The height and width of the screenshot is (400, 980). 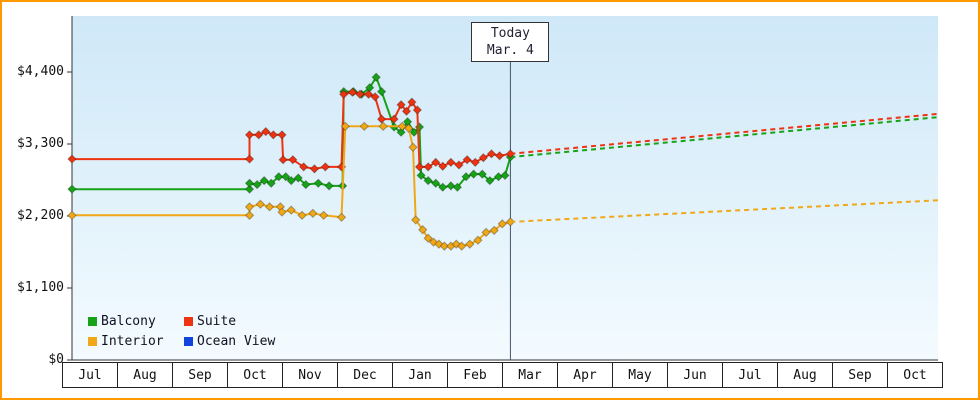 What do you see at coordinates (724, 211) in the screenshot?
I see `forecast-line-interior` at bounding box center [724, 211].